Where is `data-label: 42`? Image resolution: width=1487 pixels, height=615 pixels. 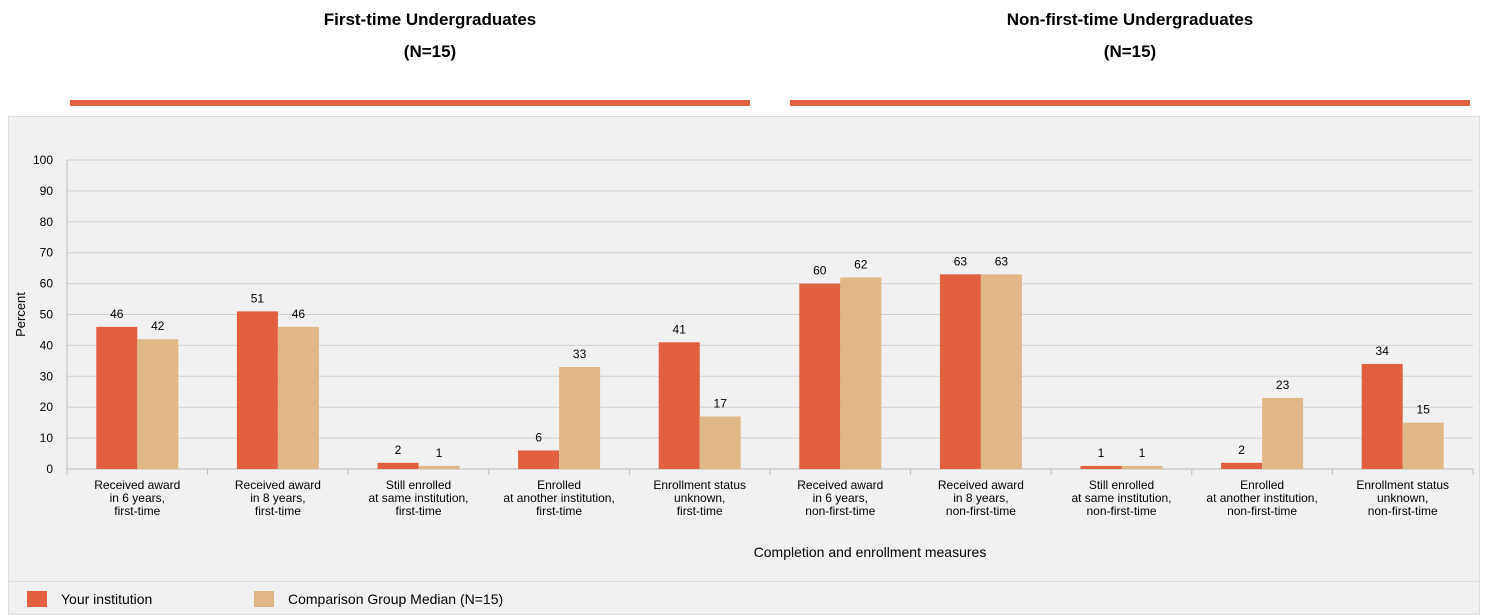
data-label: 42 is located at coordinates (158, 326).